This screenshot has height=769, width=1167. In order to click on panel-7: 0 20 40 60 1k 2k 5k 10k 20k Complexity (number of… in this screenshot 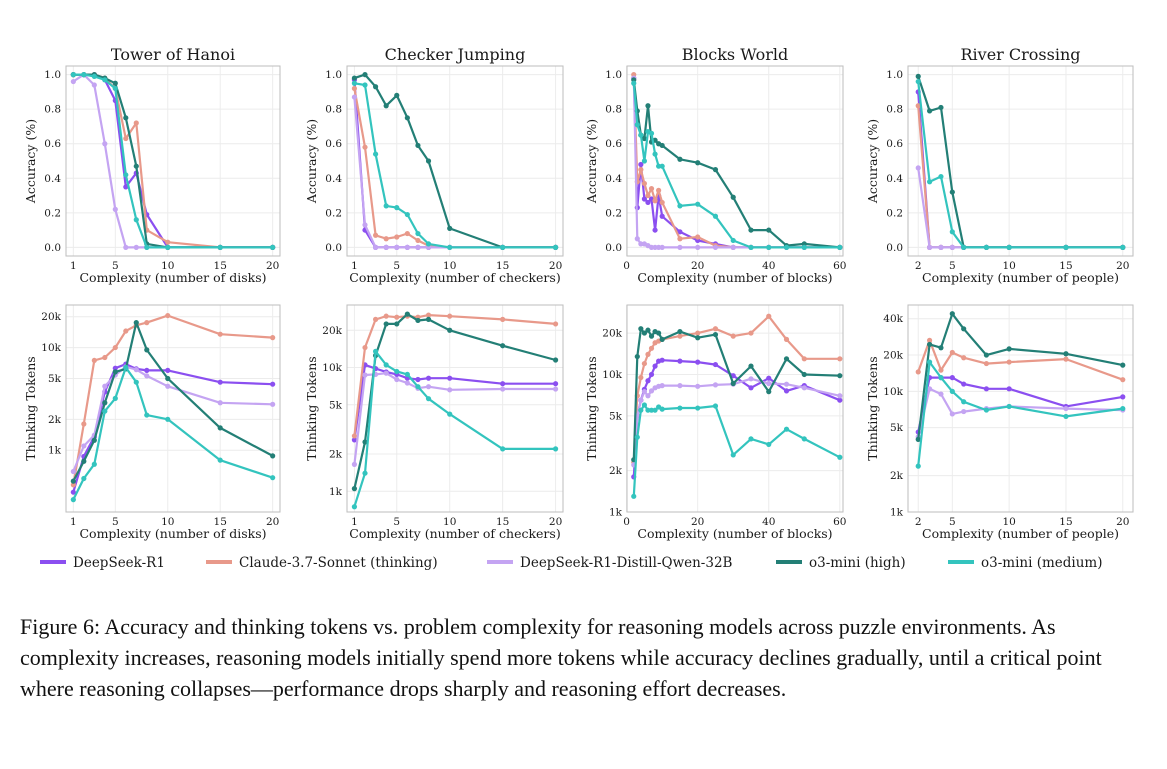, I will do `click(715, 422)`.